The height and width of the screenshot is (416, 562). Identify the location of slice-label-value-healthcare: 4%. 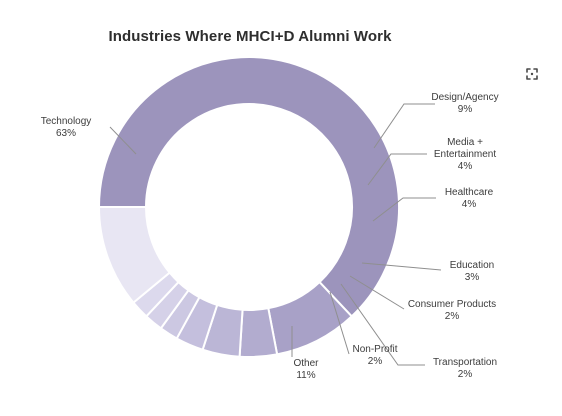
(469, 204).